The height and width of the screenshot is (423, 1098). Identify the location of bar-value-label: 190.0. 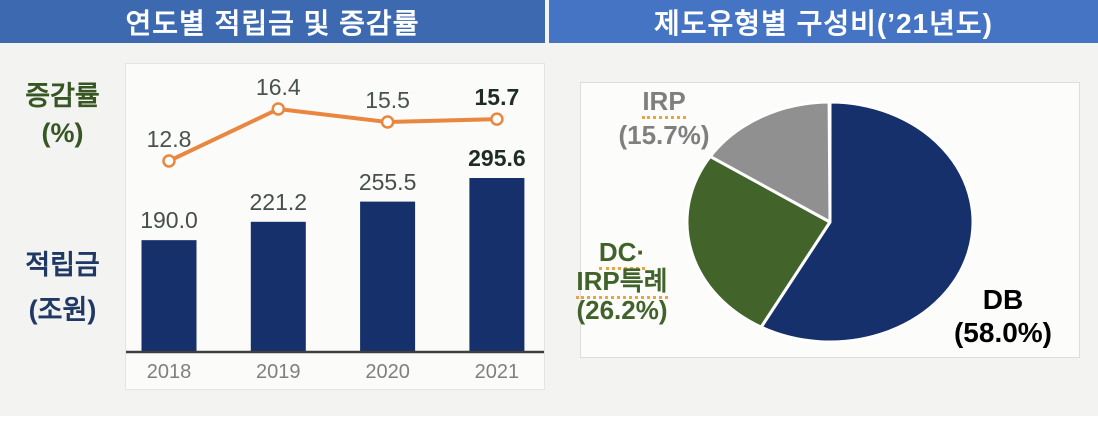
(169, 220).